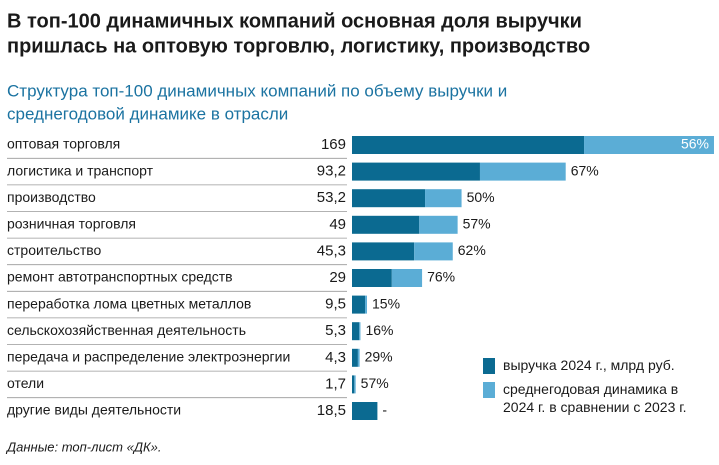 The width and height of the screenshot is (719, 465). Describe the element at coordinates (695, 144) in the screenshot. I see `growth-label: 56%` at that location.